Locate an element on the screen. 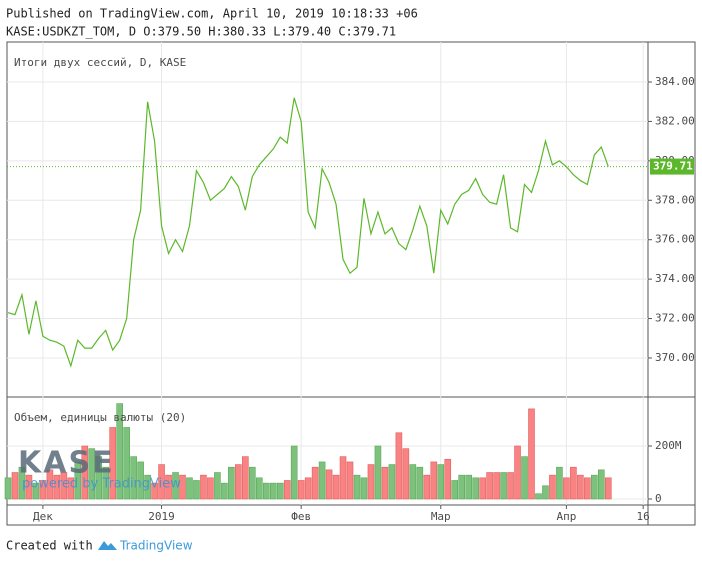  x-tick-label: 2019 is located at coordinates (161, 516).